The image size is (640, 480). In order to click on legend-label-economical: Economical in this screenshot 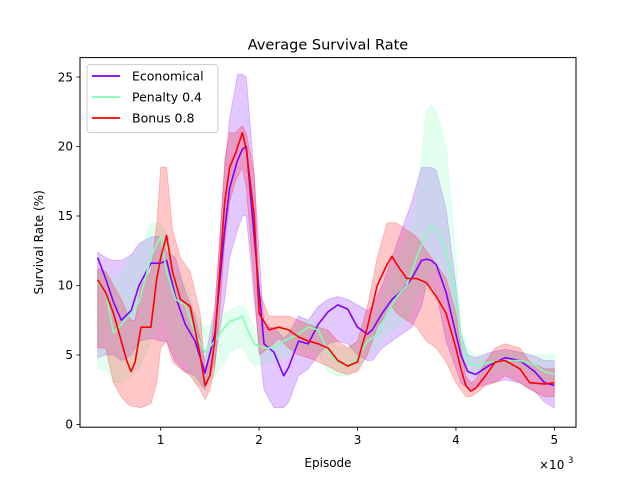, I will do `click(168, 76)`.